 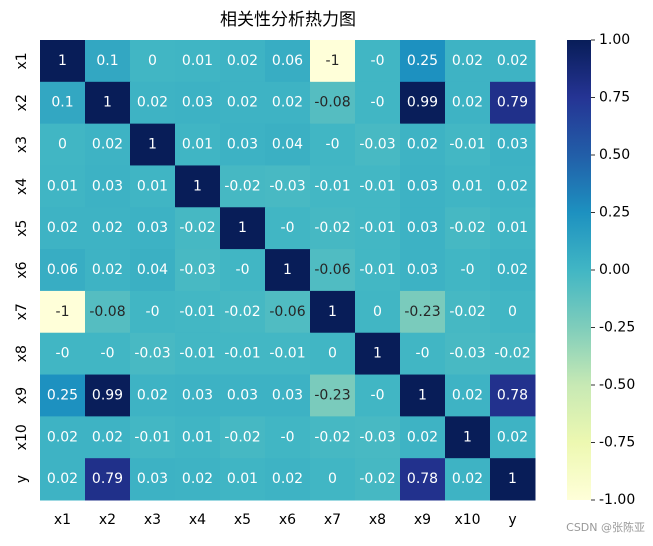 I want to click on y-tick-label: x2, so click(x=22, y=102).